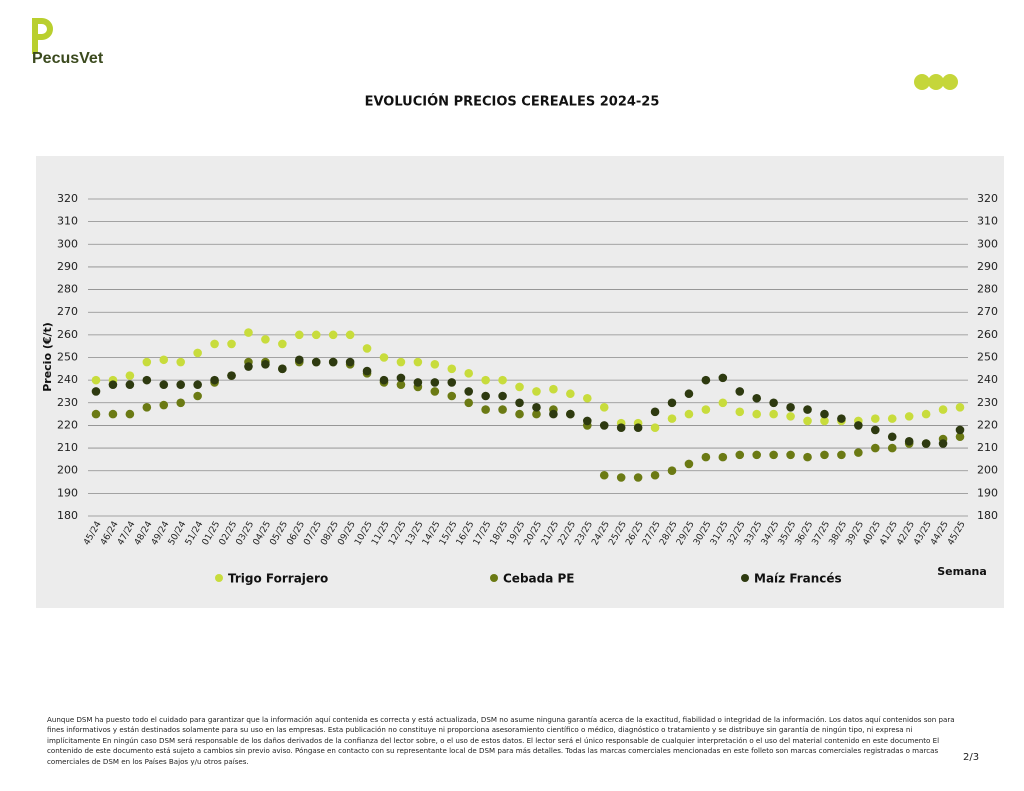  What do you see at coordinates (962, 571) in the screenshot?
I see `x-axis-label: Semana` at bounding box center [962, 571].